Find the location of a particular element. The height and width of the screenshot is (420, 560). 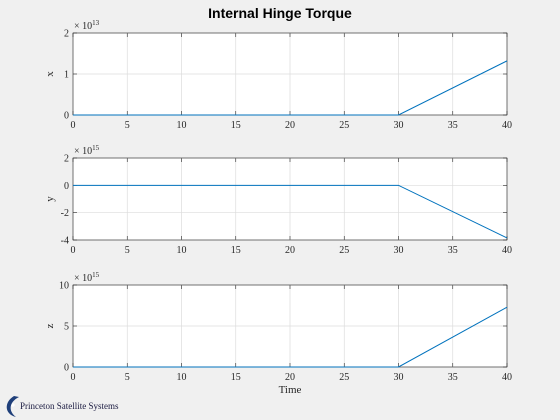

z-y-tick-label: 5 is located at coordinates (66, 327).